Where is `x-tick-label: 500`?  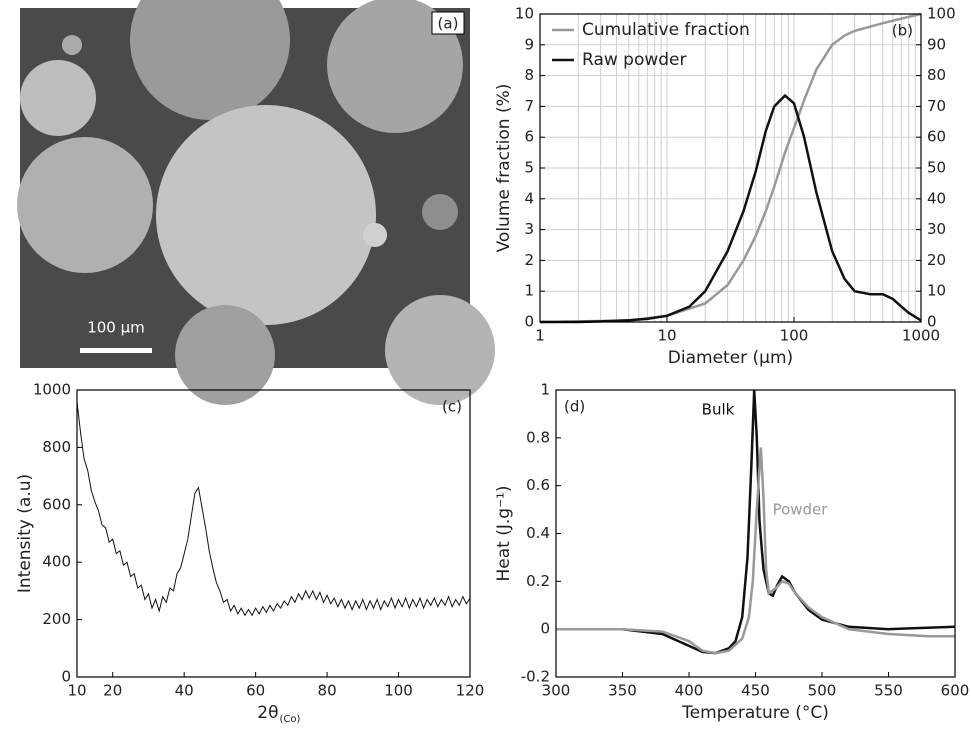
x-tick-label: 500 is located at coordinates (822, 691).